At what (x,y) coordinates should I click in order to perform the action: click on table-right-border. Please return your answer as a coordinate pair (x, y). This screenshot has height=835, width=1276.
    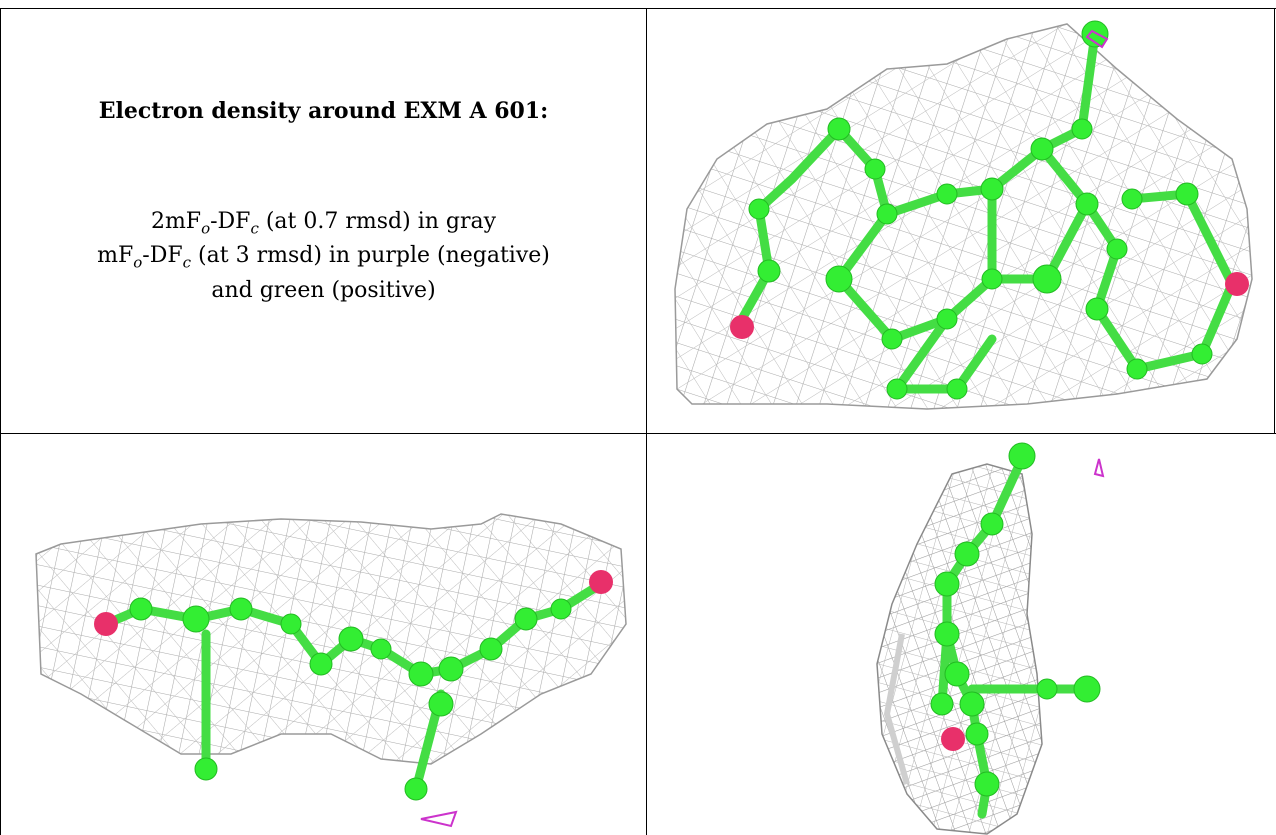
    Looking at the image, I should click on (1274, 221).